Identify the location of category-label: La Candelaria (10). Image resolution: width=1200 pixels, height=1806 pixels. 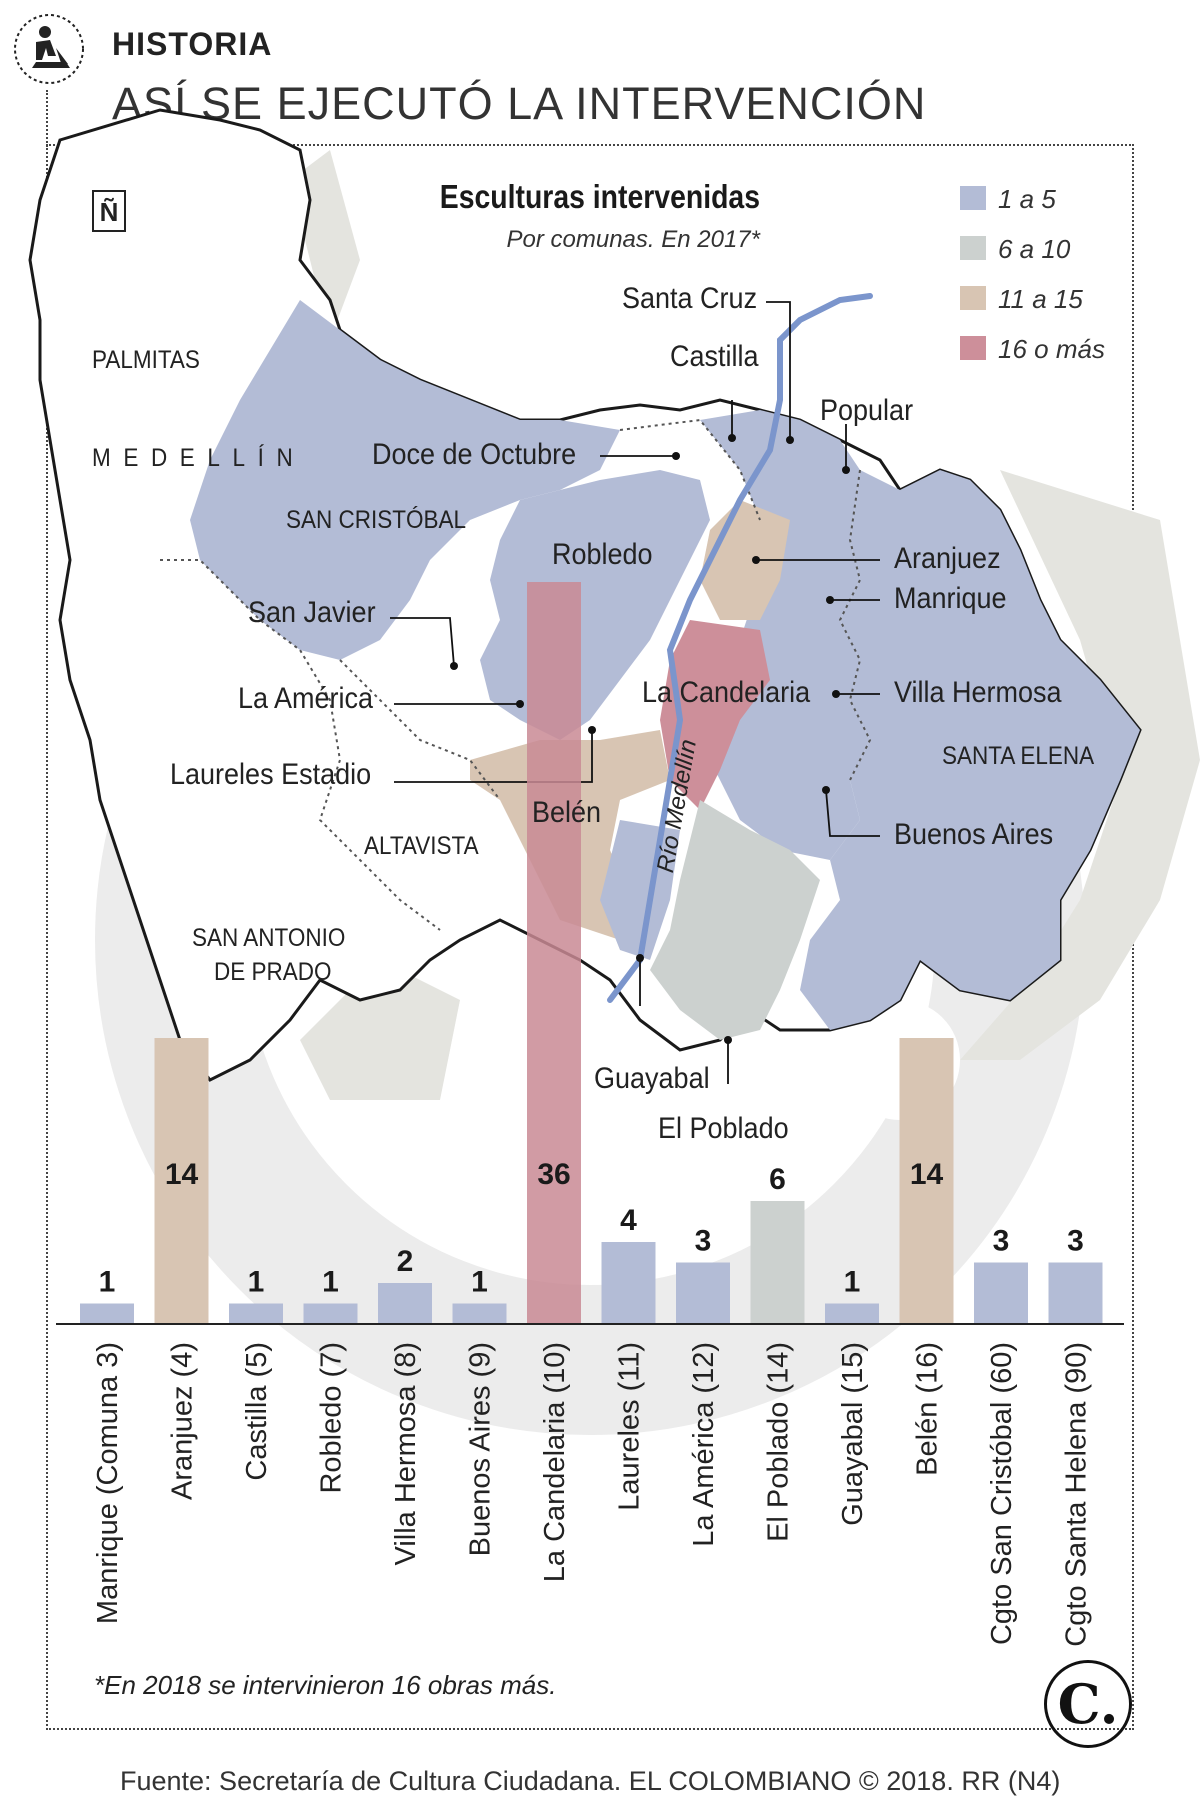
(555, 1462).